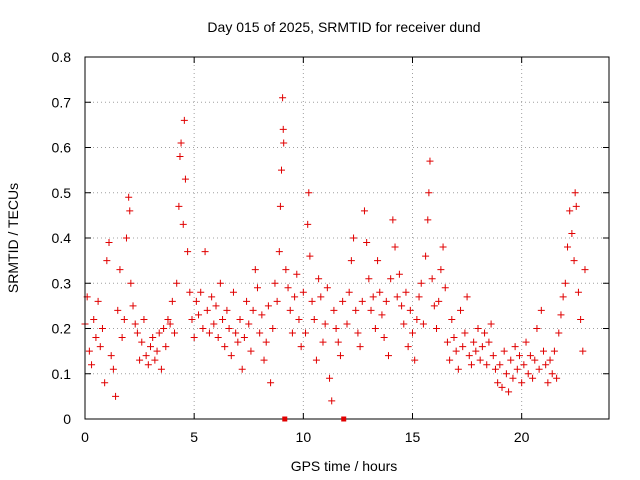  Describe the element at coordinates (62, 238) in the screenshot. I see `y-tick-label: 0.4` at that location.